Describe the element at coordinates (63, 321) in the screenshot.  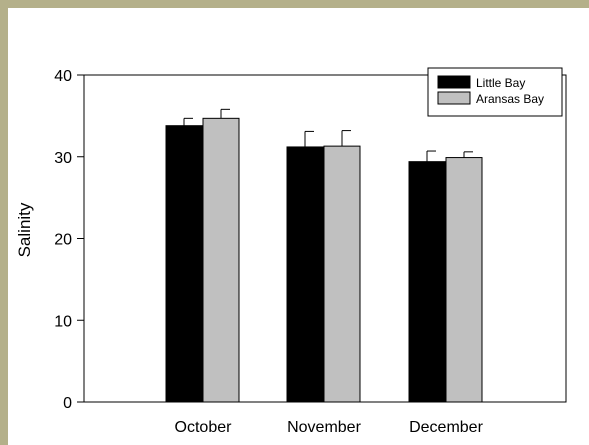
I see `y-tick-label: 10` at that location.